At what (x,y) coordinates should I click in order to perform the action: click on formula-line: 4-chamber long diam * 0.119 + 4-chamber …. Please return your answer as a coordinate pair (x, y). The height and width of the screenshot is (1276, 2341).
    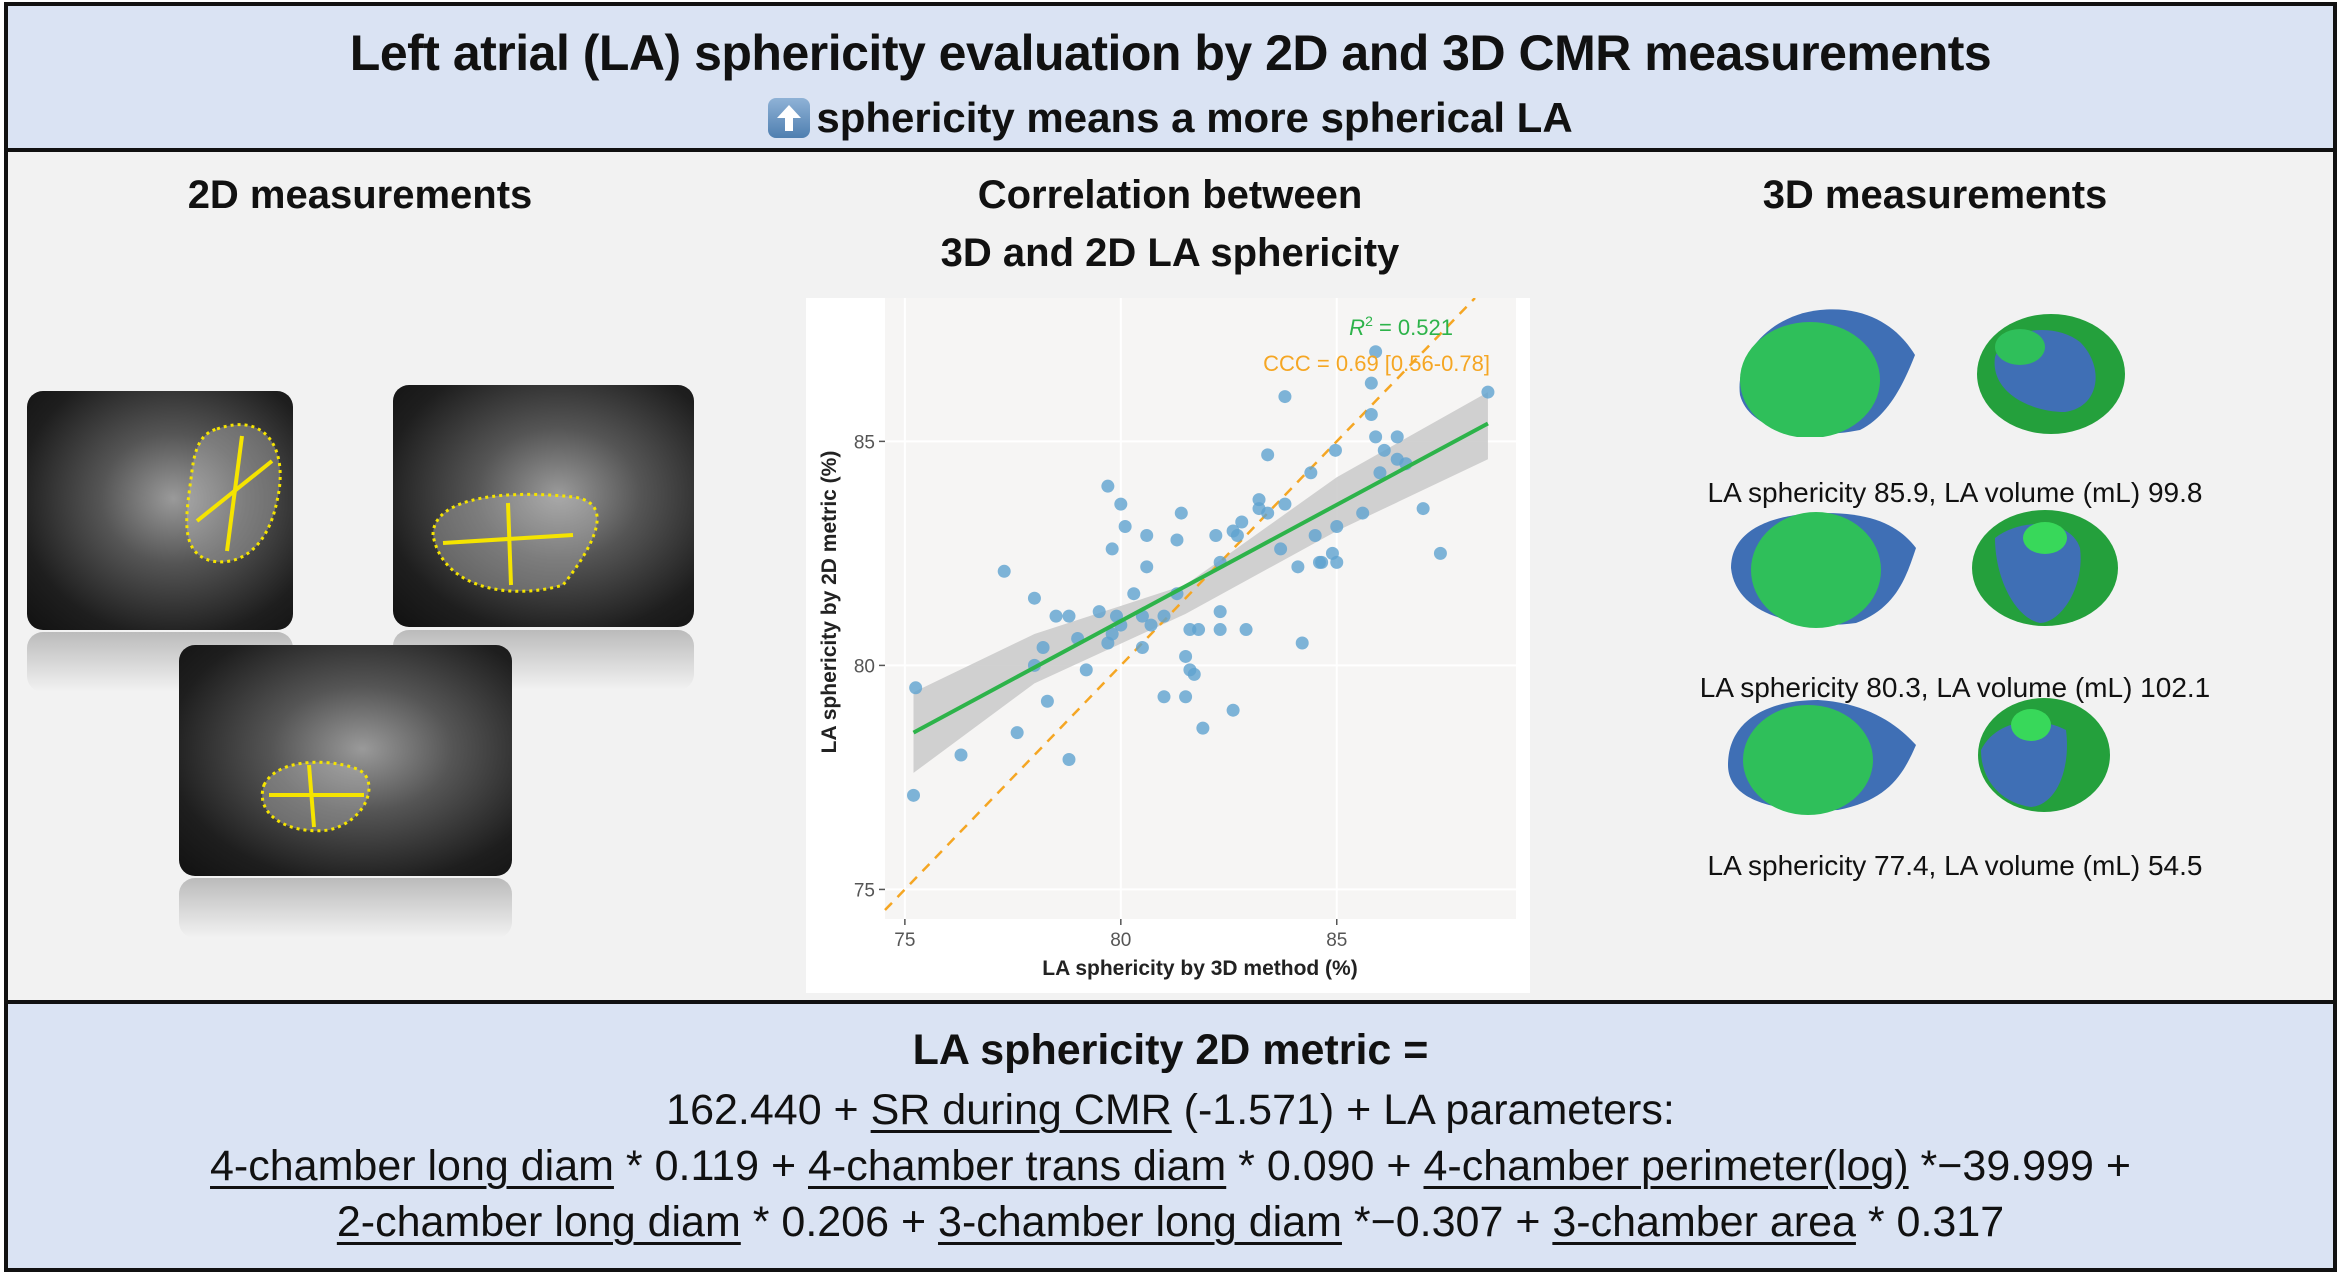
    Looking at the image, I should click on (1170, 1166).